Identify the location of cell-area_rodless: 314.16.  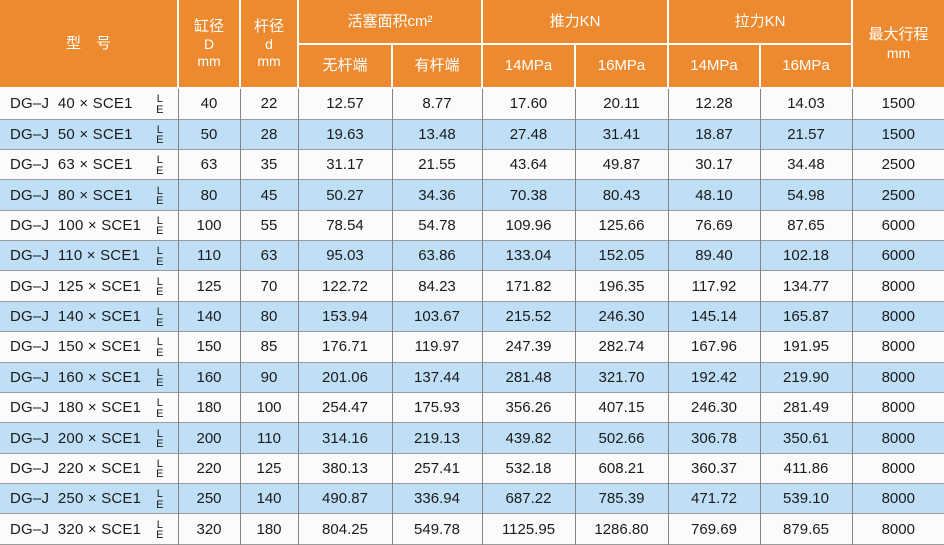
(344, 438).